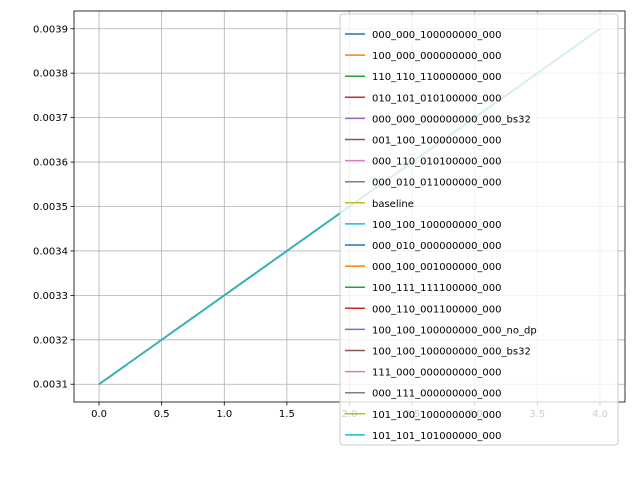  What do you see at coordinates (437, 183) in the screenshot?
I see `legend-label: 000_010_011000000_000` at bounding box center [437, 183].